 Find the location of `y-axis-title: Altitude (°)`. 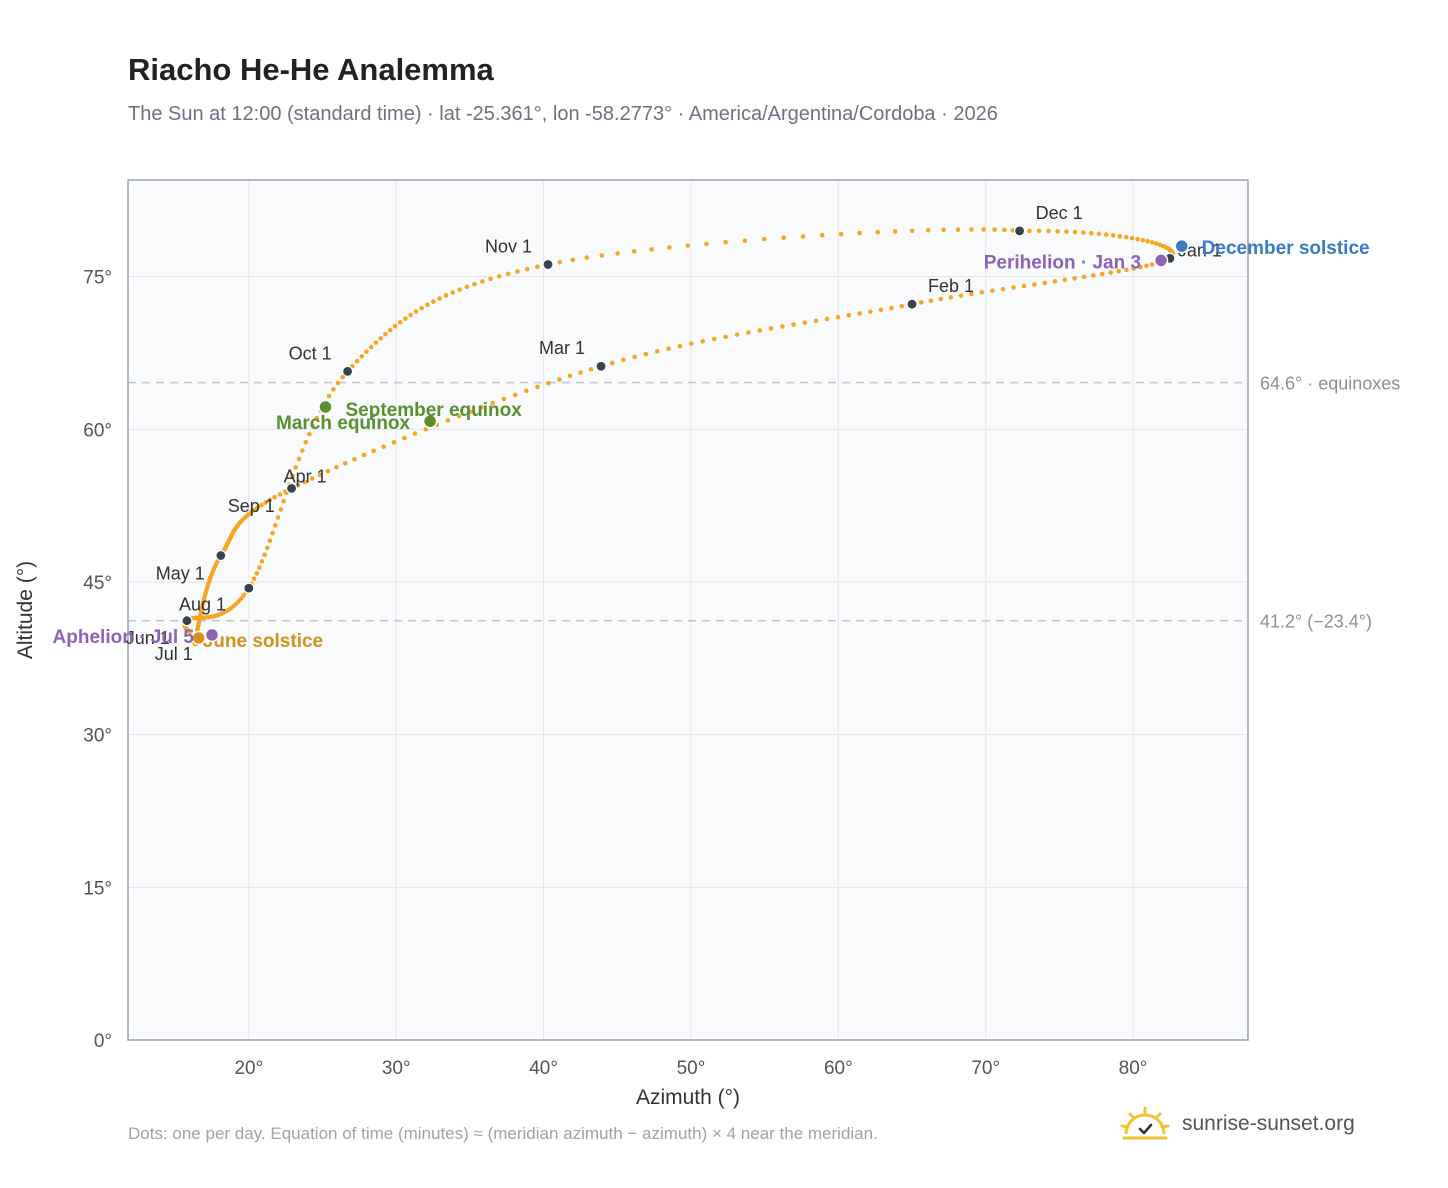

y-axis-title: Altitude (°) is located at coordinates (25, 610).